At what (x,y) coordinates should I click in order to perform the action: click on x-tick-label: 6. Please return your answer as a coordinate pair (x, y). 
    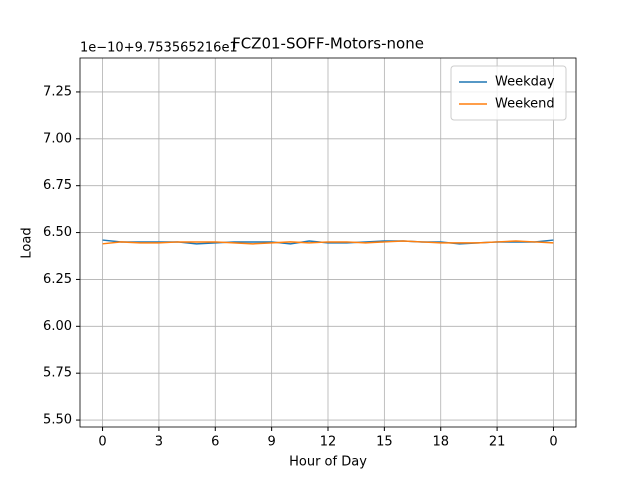
    Looking at the image, I should click on (215, 442).